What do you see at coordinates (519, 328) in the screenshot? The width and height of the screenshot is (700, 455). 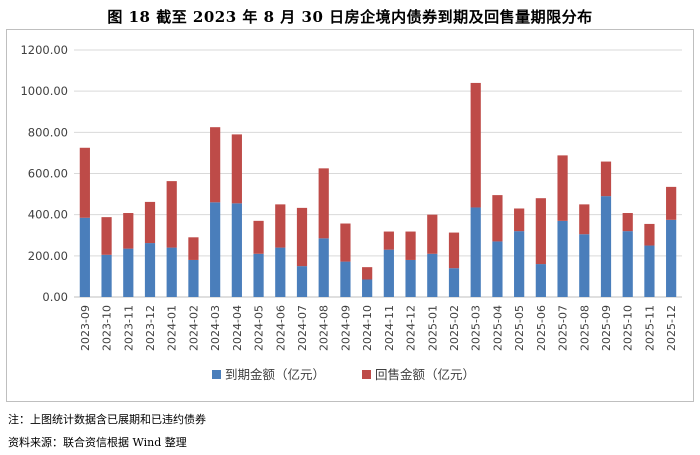 I see `x-tick-label: 2025-05` at bounding box center [519, 328].